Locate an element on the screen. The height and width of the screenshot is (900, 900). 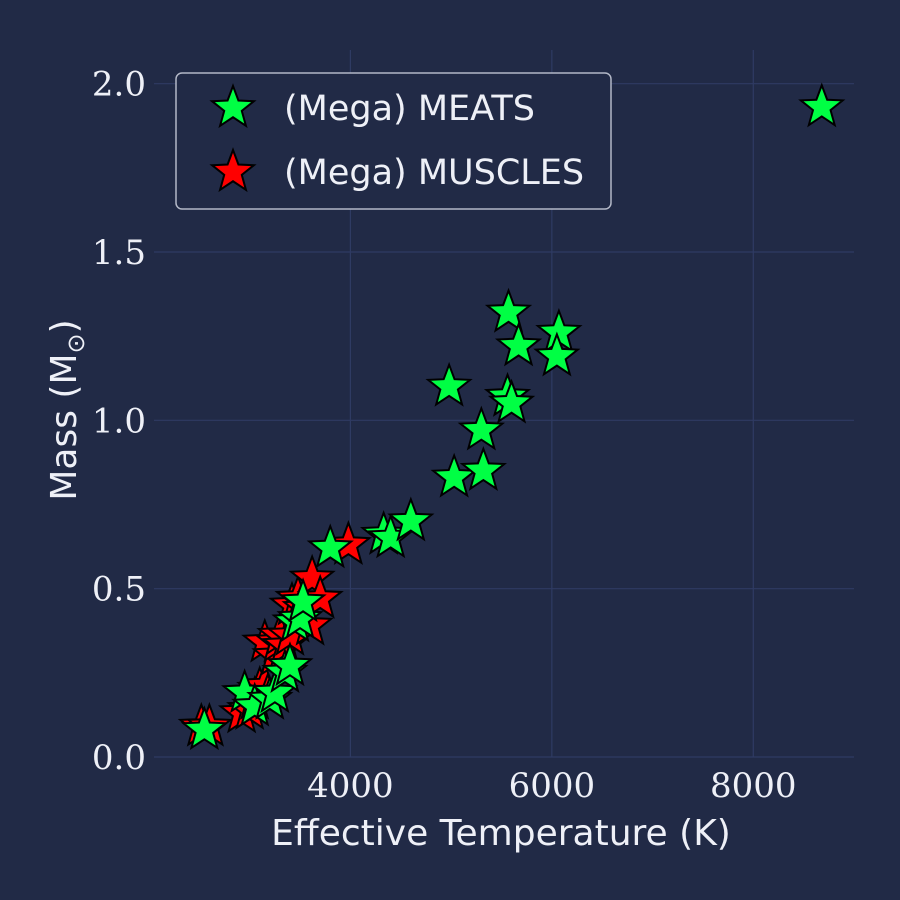
legend-icon-muscles is located at coordinates (233, 170).